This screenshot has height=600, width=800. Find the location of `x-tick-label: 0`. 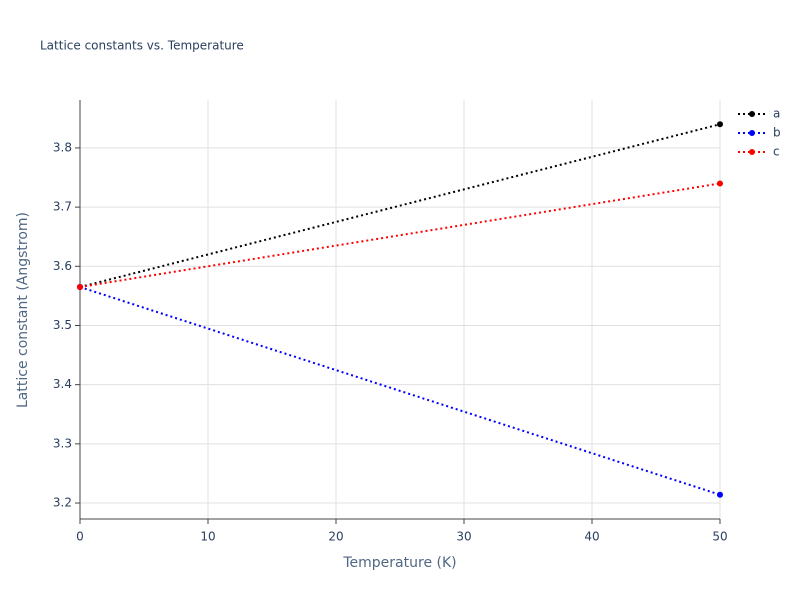

x-tick-label: 0 is located at coordinates (80, 537).